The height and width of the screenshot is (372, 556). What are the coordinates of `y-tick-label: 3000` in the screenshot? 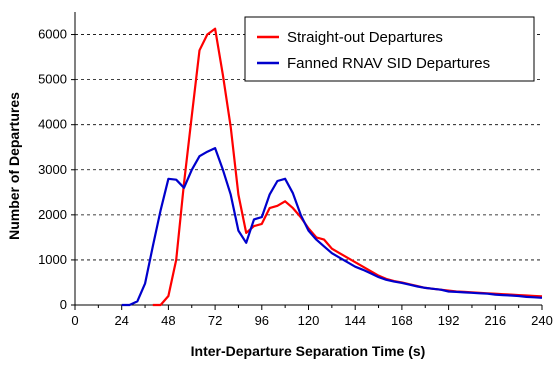 It's located at (52, 169).